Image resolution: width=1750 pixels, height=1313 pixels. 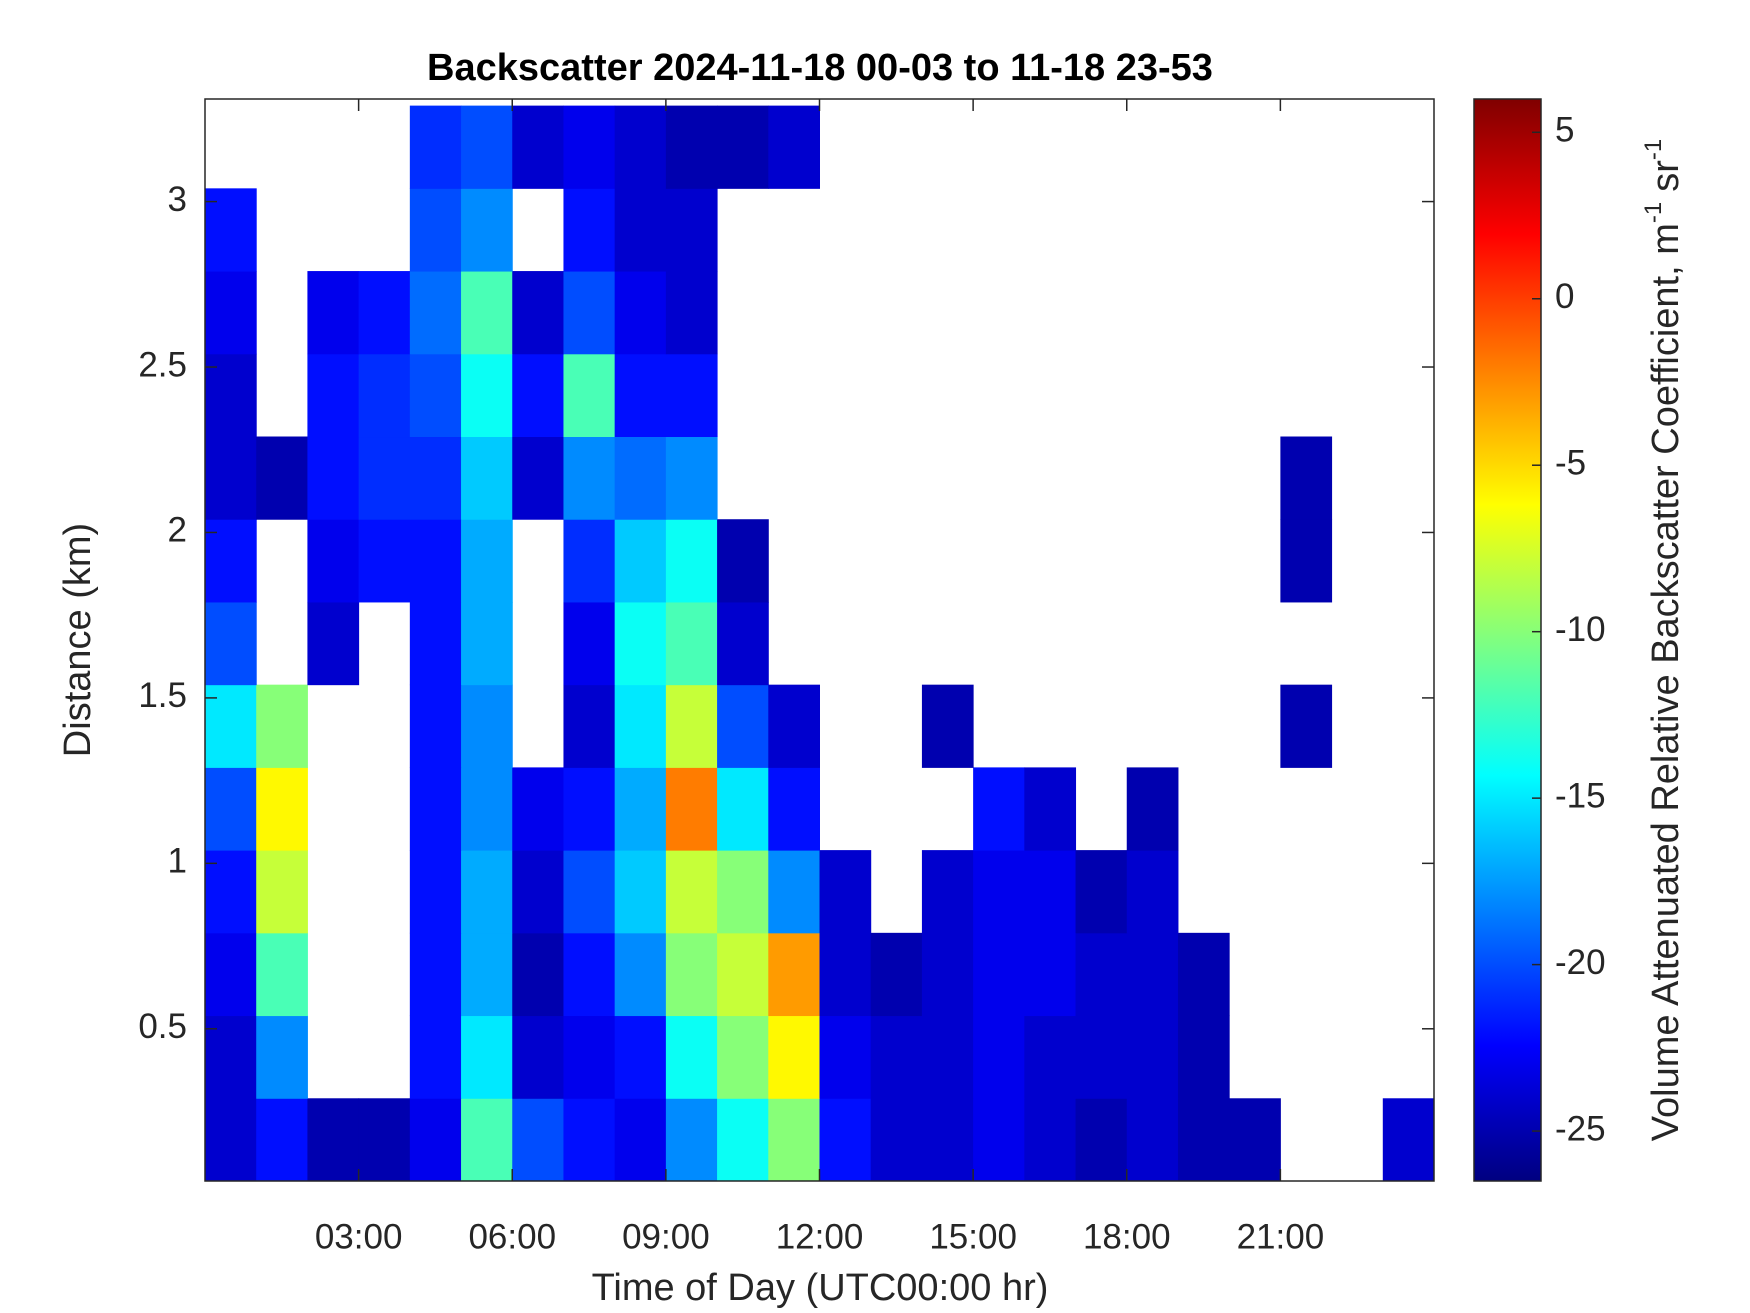 What do you see at coordinates (1564, 296) in the screenshot?
I see `colorbar-tick-label: 0` at bounding box center [1564, 296].